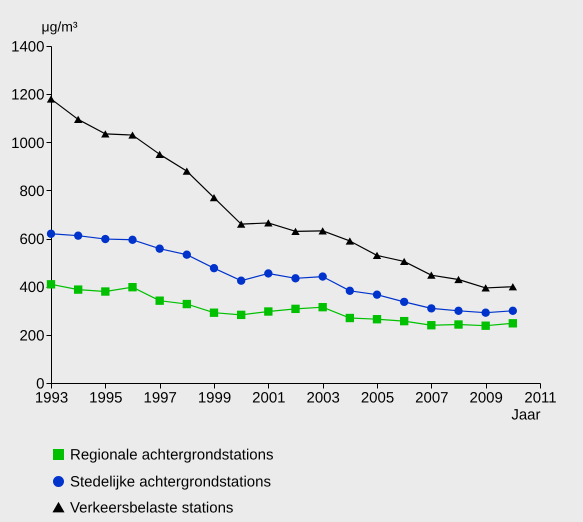 The width and height of the screenshot is (583, 522). I want to click on y-tick-label: 1000, so click(27, 143).